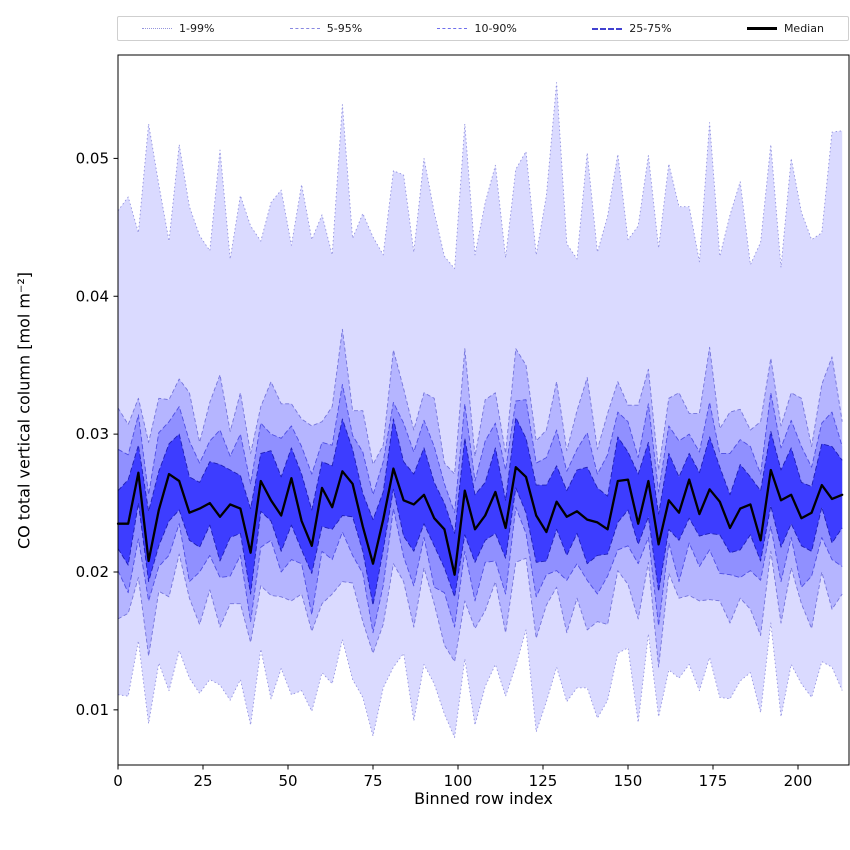  Describe the element at coordinates (118, 781) in the screenshot. I see `svg-text: 0` at that location.